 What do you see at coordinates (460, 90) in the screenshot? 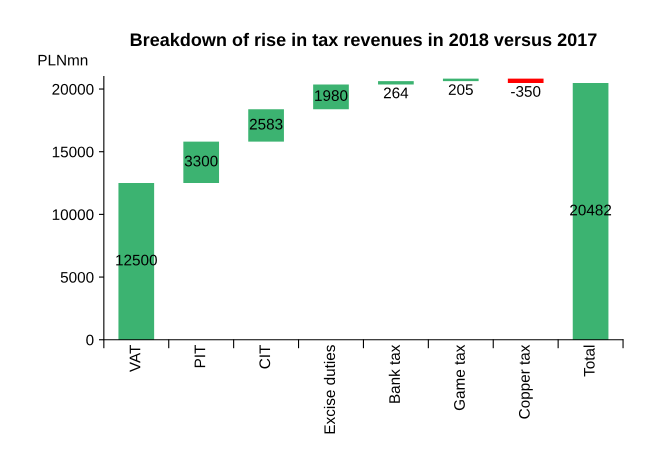
I see `data-label: 205` at bounding box center [460, 90].